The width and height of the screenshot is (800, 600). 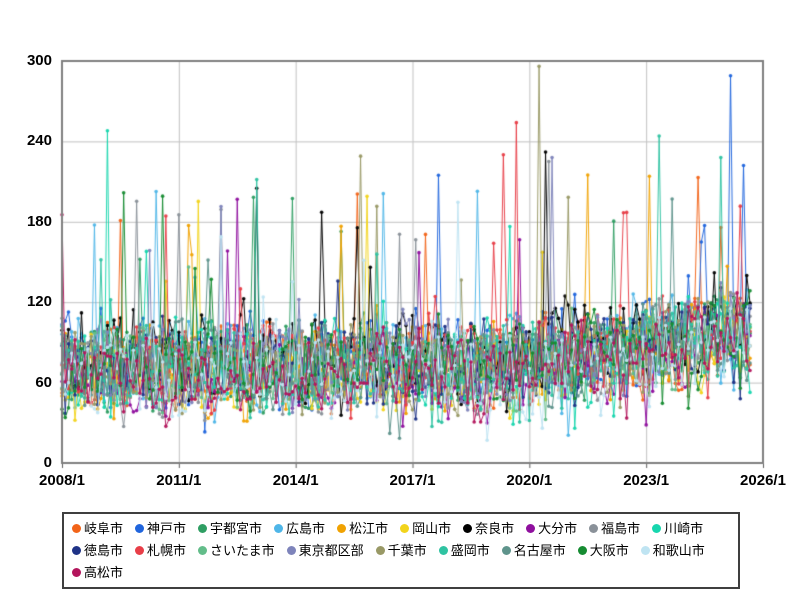 What do you see at coordinates (39, 221) in the screenshot?
I see `y-tick-label: 180` at bounding box center [39, 221].